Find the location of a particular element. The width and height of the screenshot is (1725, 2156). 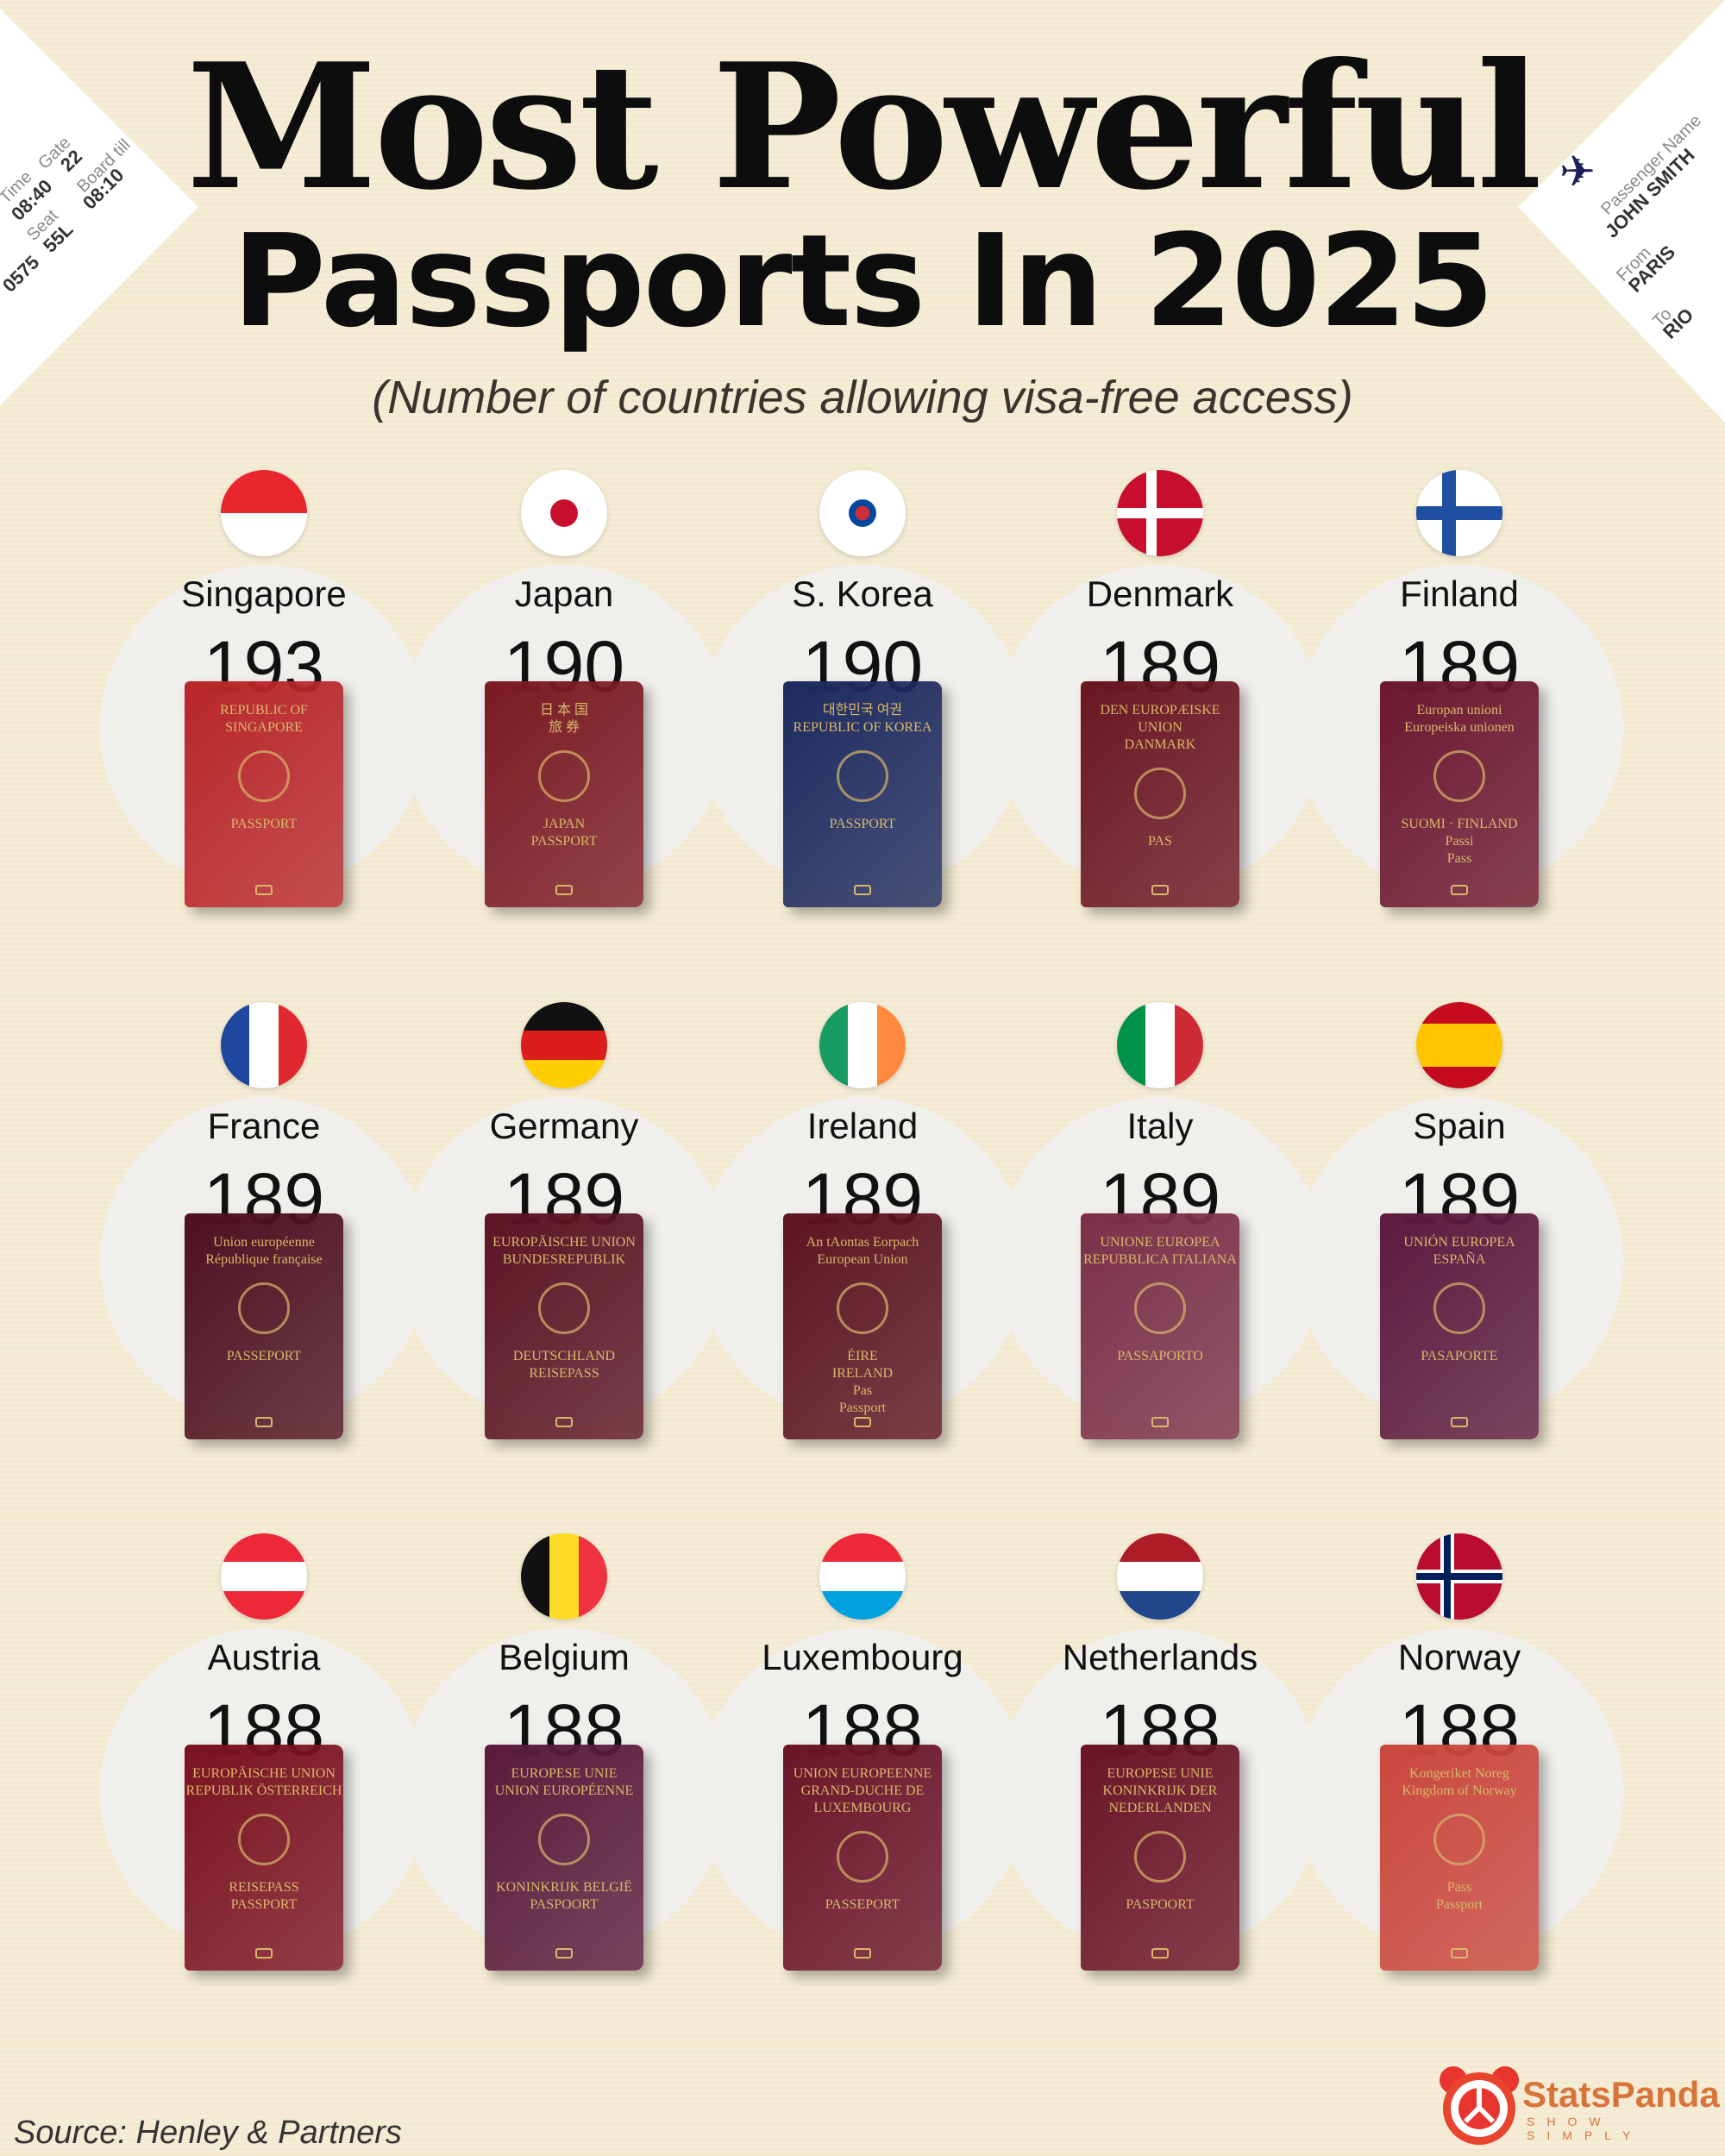

passport-cover-text: BUNDESREPUBLIK is located at coordinates (564, 1259).